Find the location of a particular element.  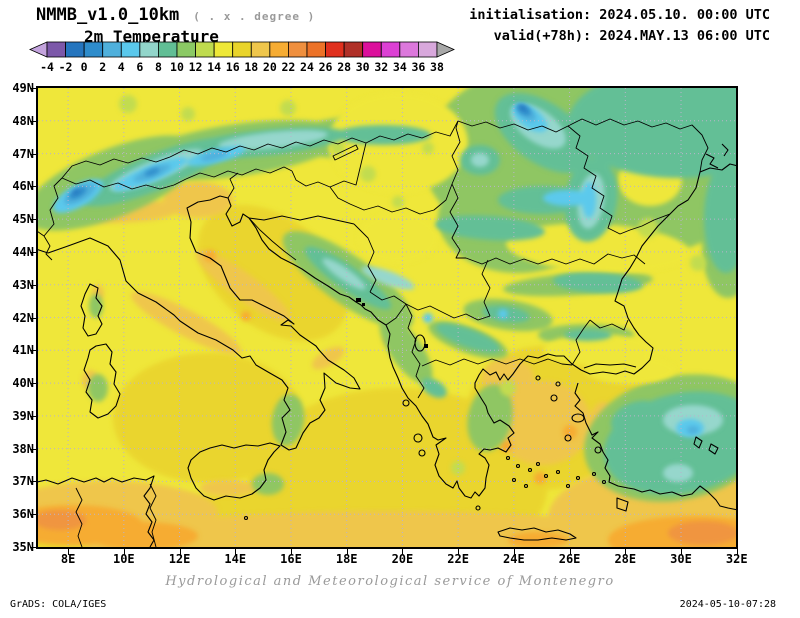

lon-label: 32E is located at coordinates (736, 559).